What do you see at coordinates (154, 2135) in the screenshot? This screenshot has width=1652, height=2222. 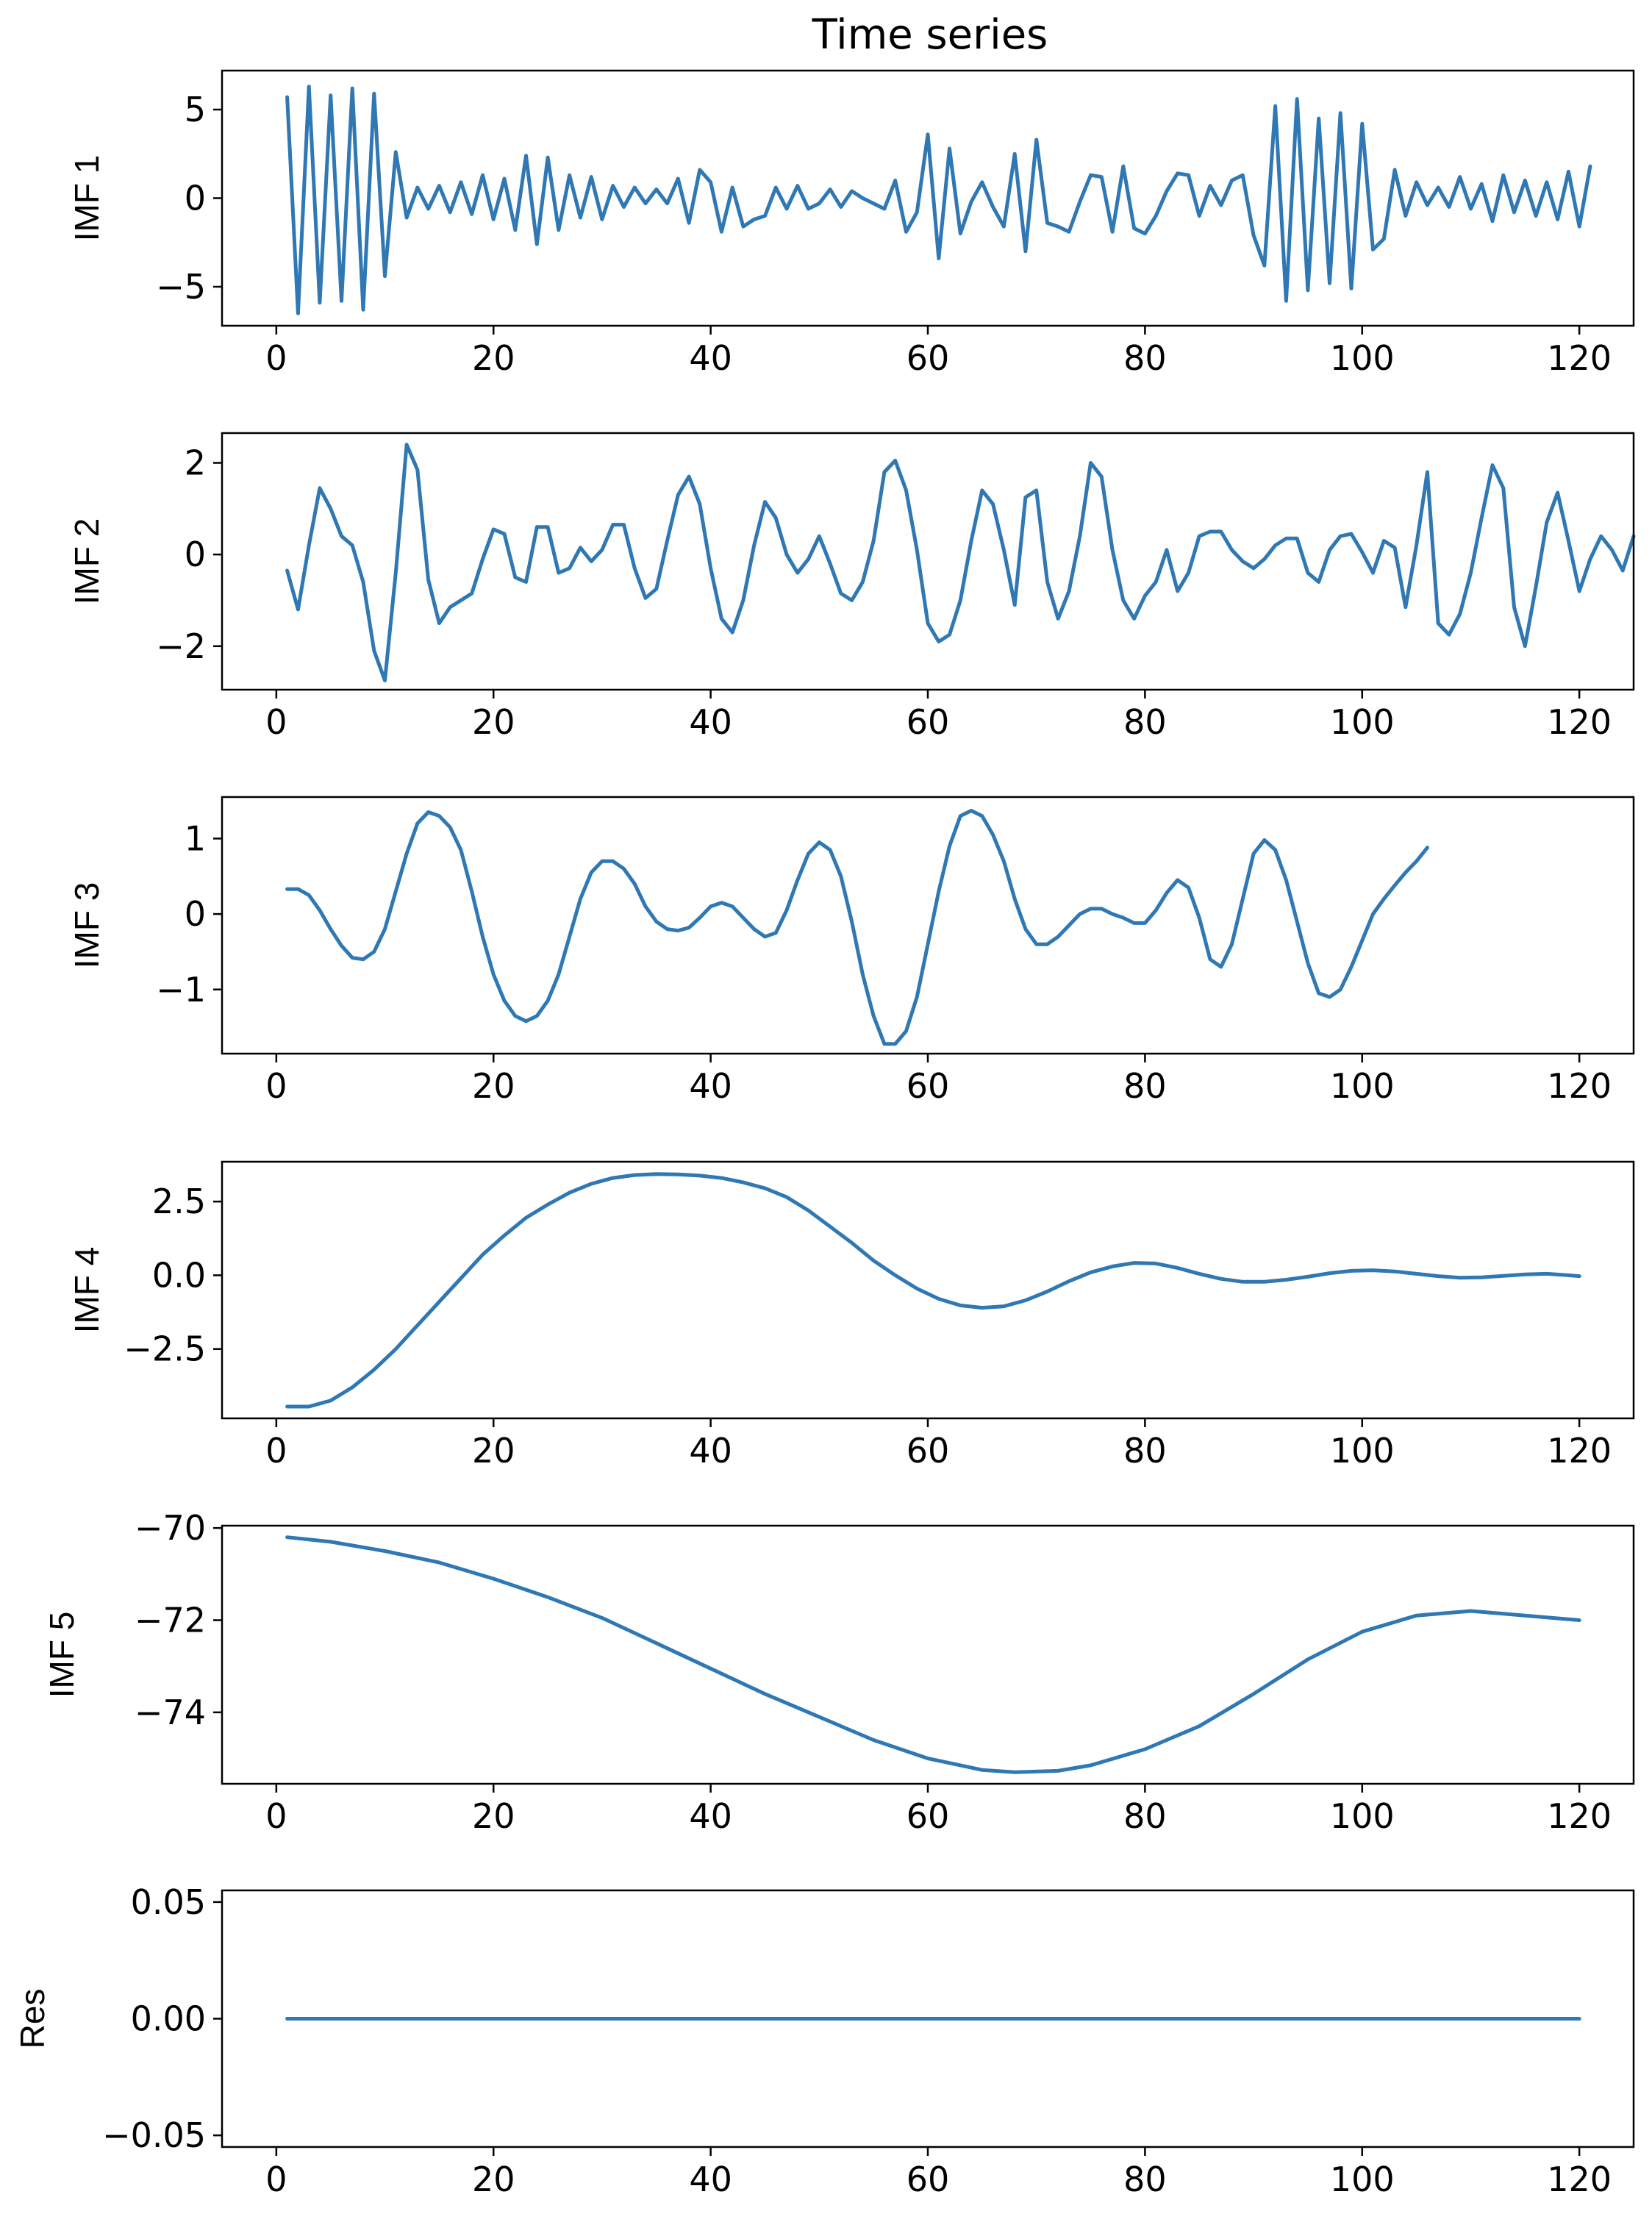 I see `y-tick-label: −0.05` at bounding box center [154, 2135].